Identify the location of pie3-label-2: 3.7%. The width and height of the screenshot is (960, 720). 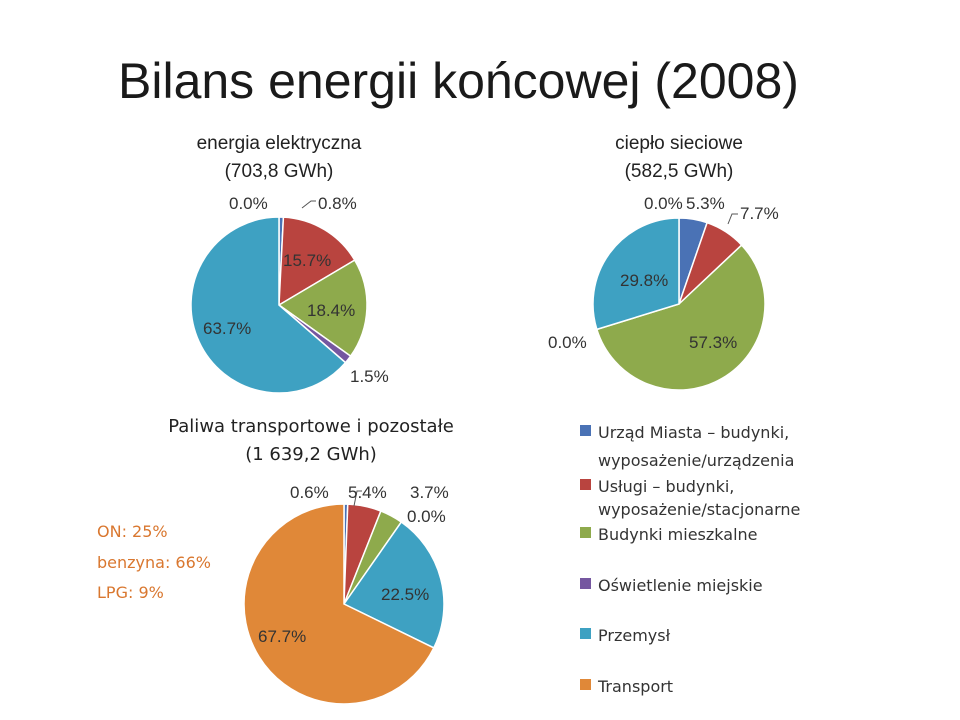
(429, 492).